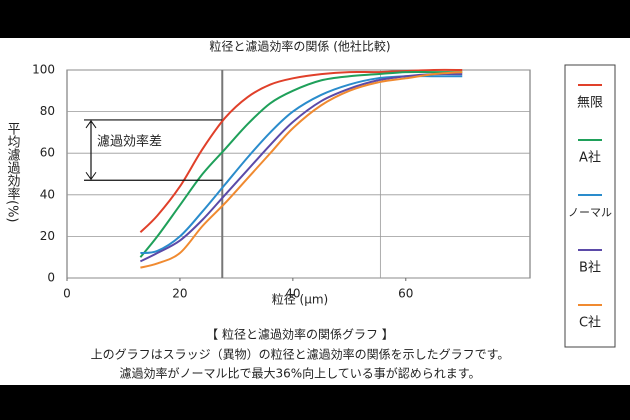  Describe the element at coordinates (292, 294) in the screenshot. I see `x-tick-label: 40` at that location.